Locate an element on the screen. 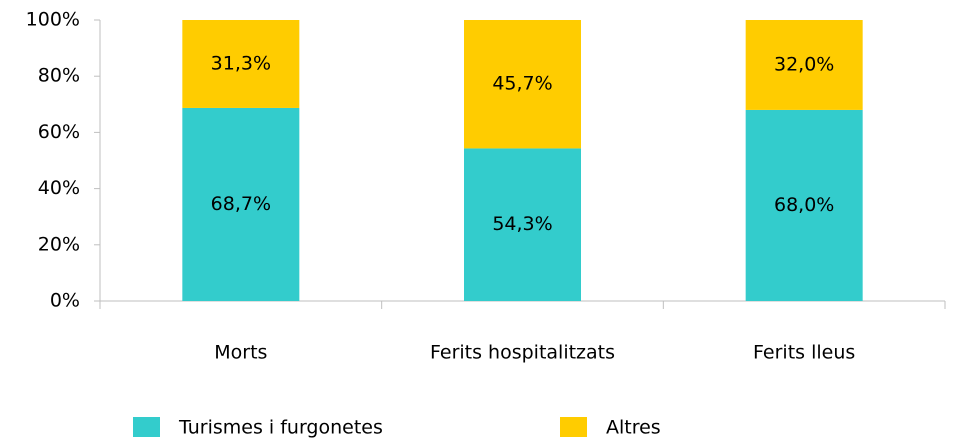 Image resolution: width=967 pixels, height=440 pixels. y-tick-label: 80% is located at coordinates (59, 76).